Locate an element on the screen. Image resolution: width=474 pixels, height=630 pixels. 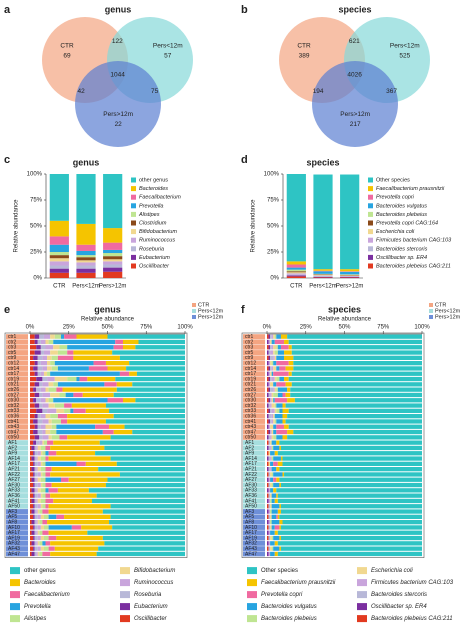
legend-label: Oscillibacter sp. ER4 is located at coordinates (399, 607).